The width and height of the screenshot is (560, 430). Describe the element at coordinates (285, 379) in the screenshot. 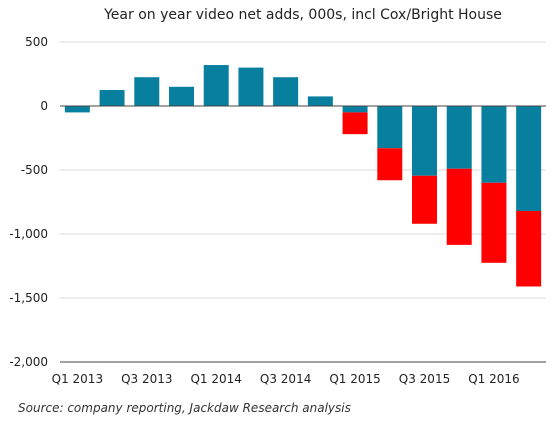

I see `x-tick-label: Q3 2014` at that location.